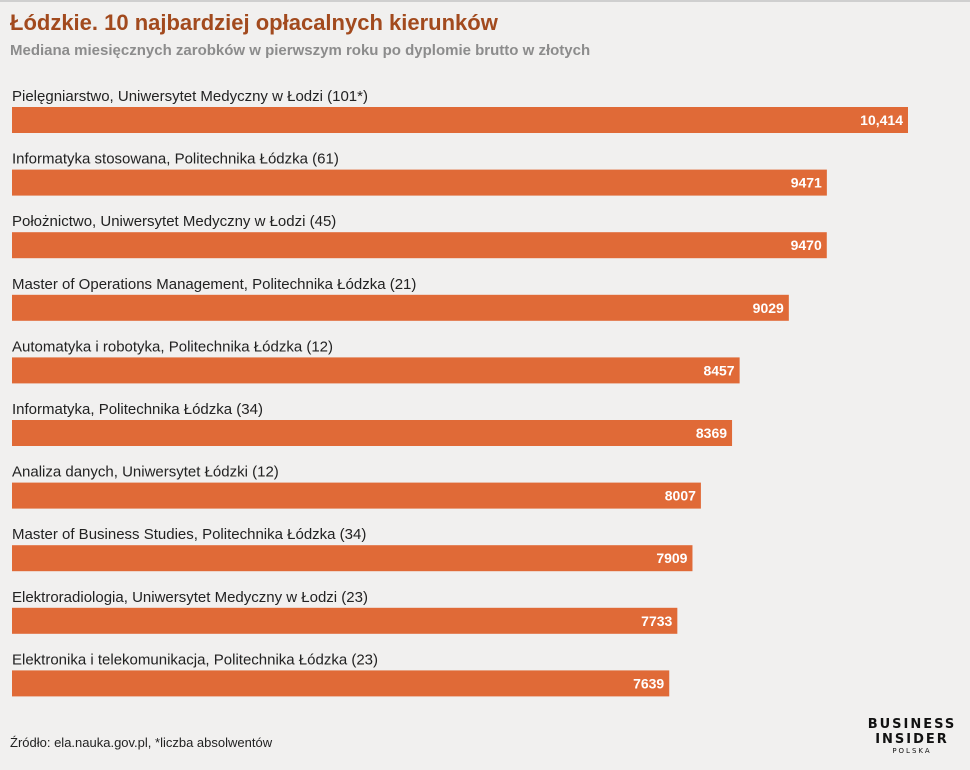 The height and width of the screenshot is (770, 970). I want to click on value-label: 9471, so click(806, 183).